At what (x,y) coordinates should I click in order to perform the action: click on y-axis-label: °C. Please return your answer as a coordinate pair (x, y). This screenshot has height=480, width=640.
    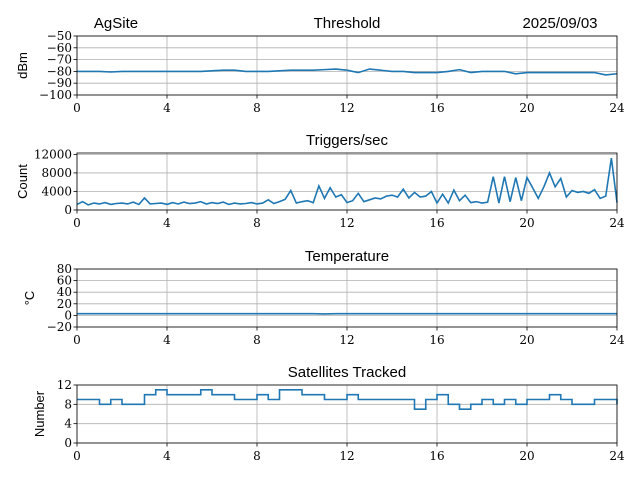
    Looking at the image, I should click on (29, 298).